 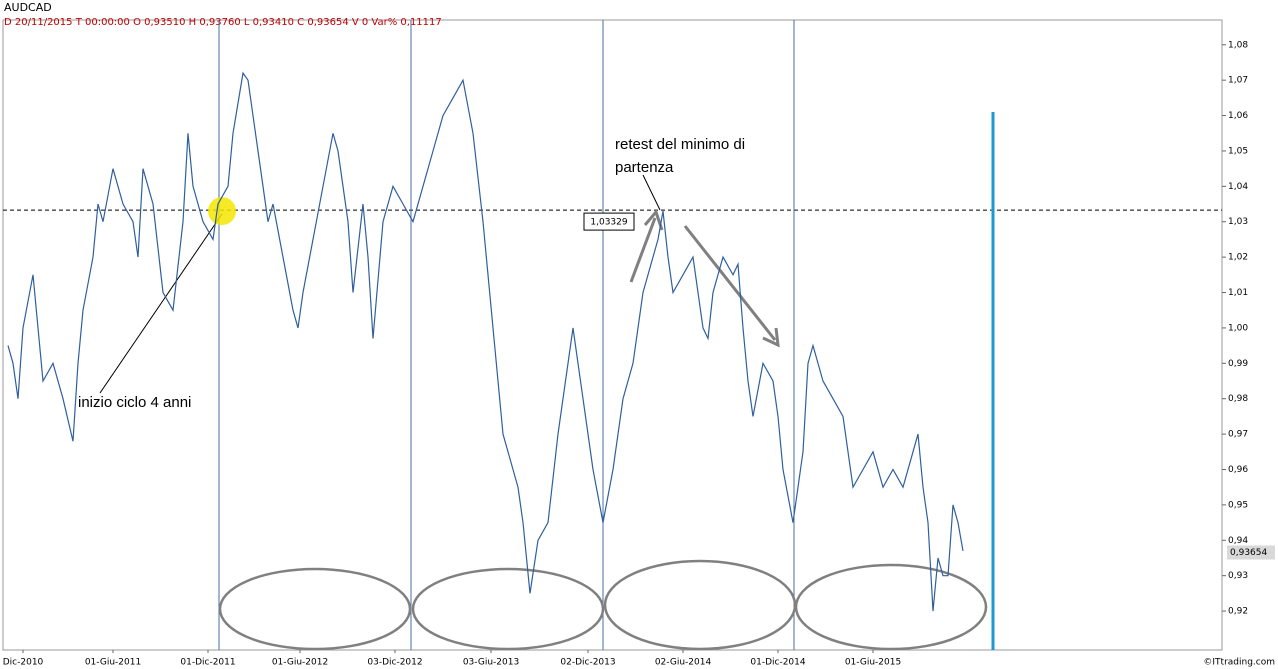 I want to click on y-tick-label: 0,95, so click(x=1238, y=505).